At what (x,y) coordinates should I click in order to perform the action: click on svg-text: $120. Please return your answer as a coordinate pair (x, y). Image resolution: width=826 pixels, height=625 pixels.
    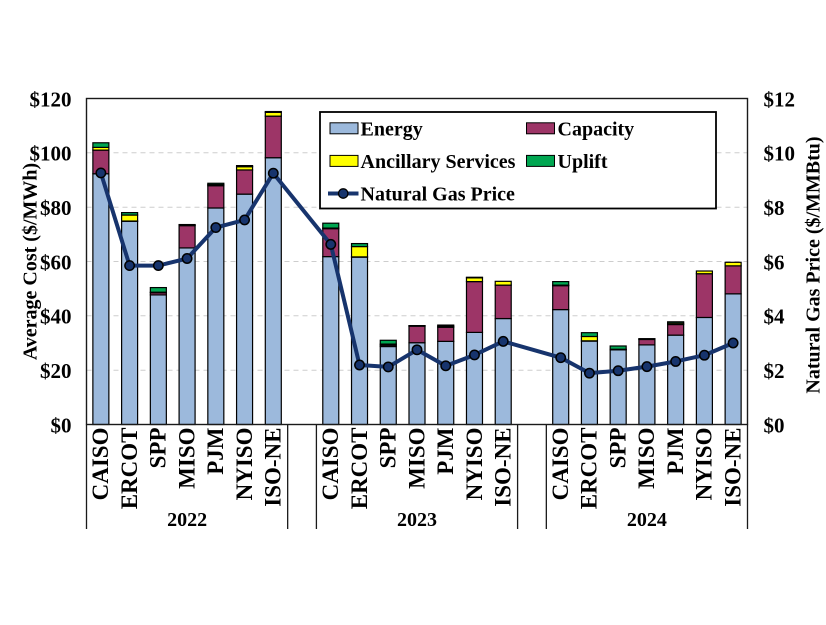
    Looking at the image, I should click on (51, 99).